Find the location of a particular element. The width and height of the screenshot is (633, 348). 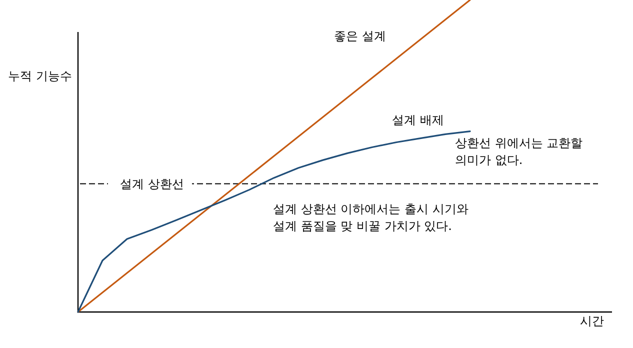

annotation: 설계 상환선 이하에서는 출시 시기와 설계 품질을 맞 비꿀 가치가 있다. is located at coordinates (370, 217).